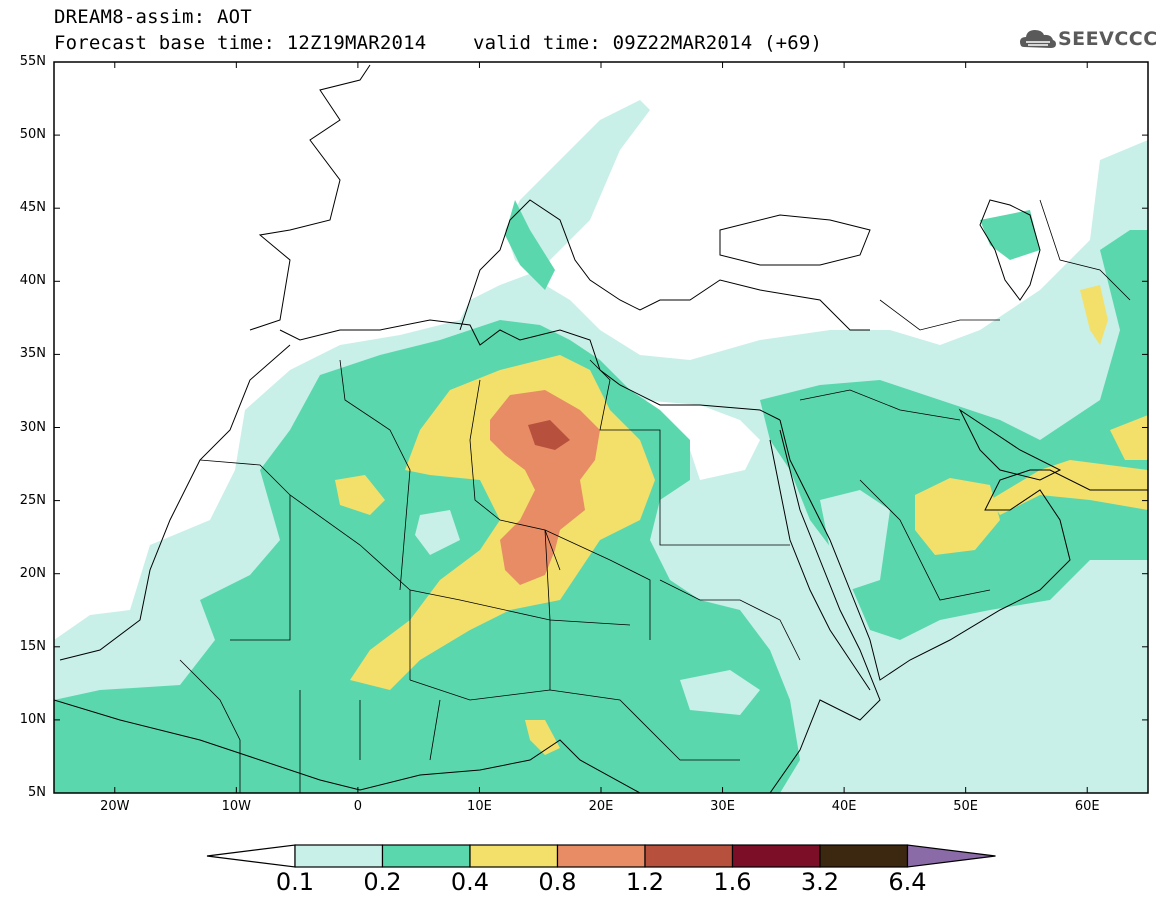 The height and width of the screenshot is (905, 1165). Describe the element at coordinates (1108, 39) in the screenshot. I see `logo-text: SEEVCCC` at that location.